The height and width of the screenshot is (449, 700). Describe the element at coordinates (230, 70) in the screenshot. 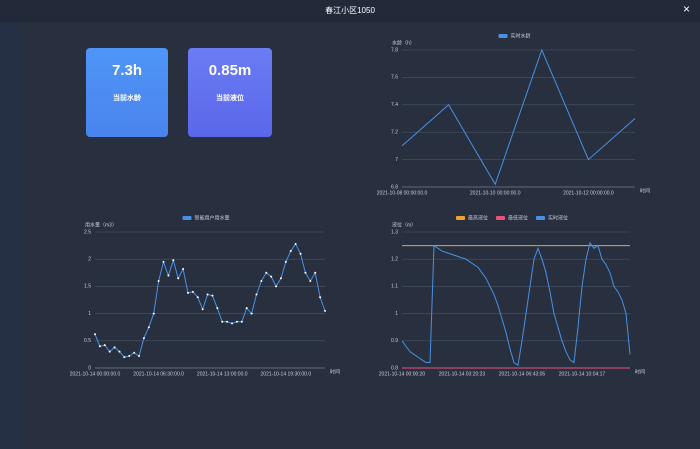

I see `card-value: 0.85m` at that location.